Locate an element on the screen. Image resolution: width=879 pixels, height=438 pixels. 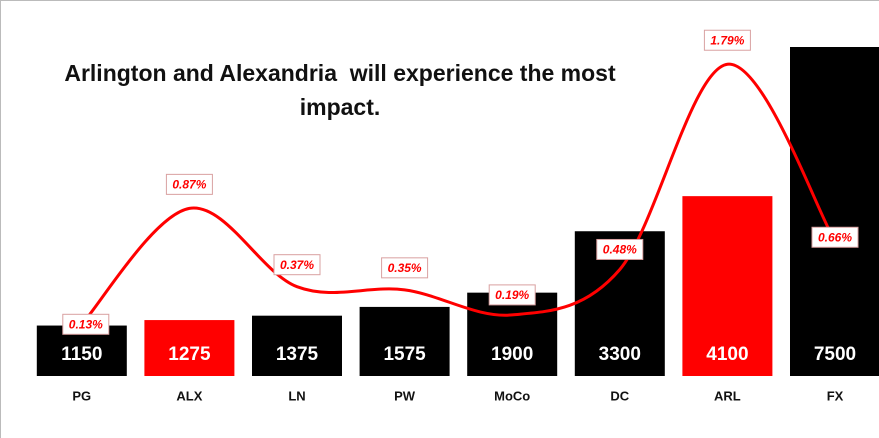
line-value-label: 0.48% is located at coordinates (620, 250).